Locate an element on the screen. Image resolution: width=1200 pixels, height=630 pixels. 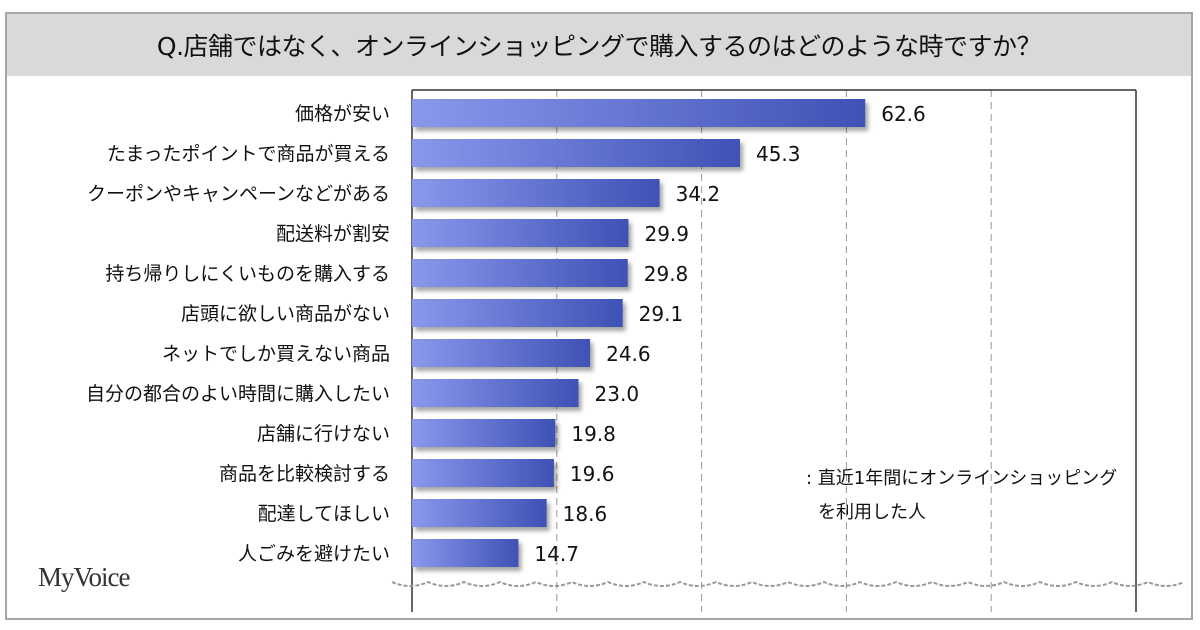
data-label: 45.3 is located at coordinates (778, 154).